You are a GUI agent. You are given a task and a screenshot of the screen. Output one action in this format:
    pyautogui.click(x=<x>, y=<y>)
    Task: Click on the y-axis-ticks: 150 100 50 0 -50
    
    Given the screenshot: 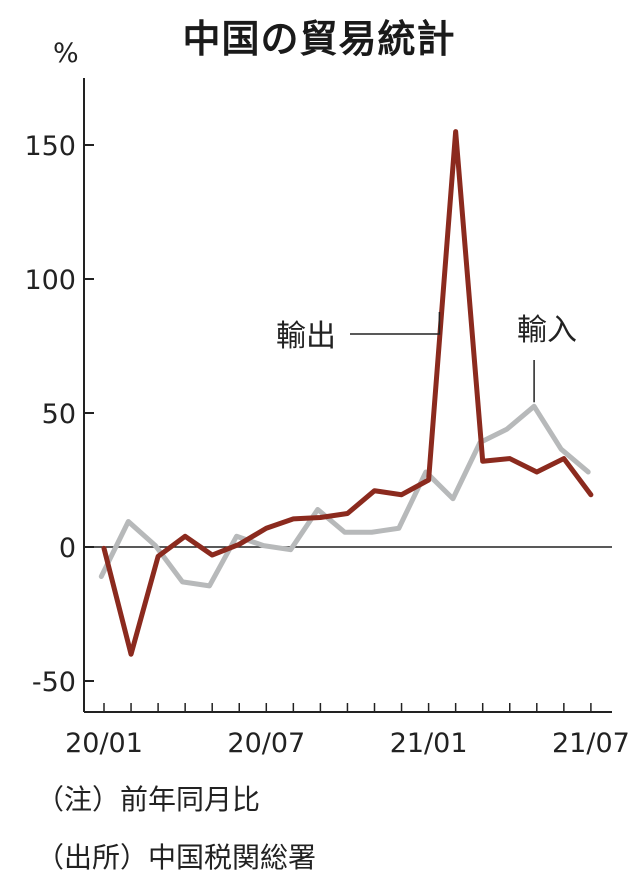 What is the action you would take?
    pyautogui.click(x=59, y=414)
    